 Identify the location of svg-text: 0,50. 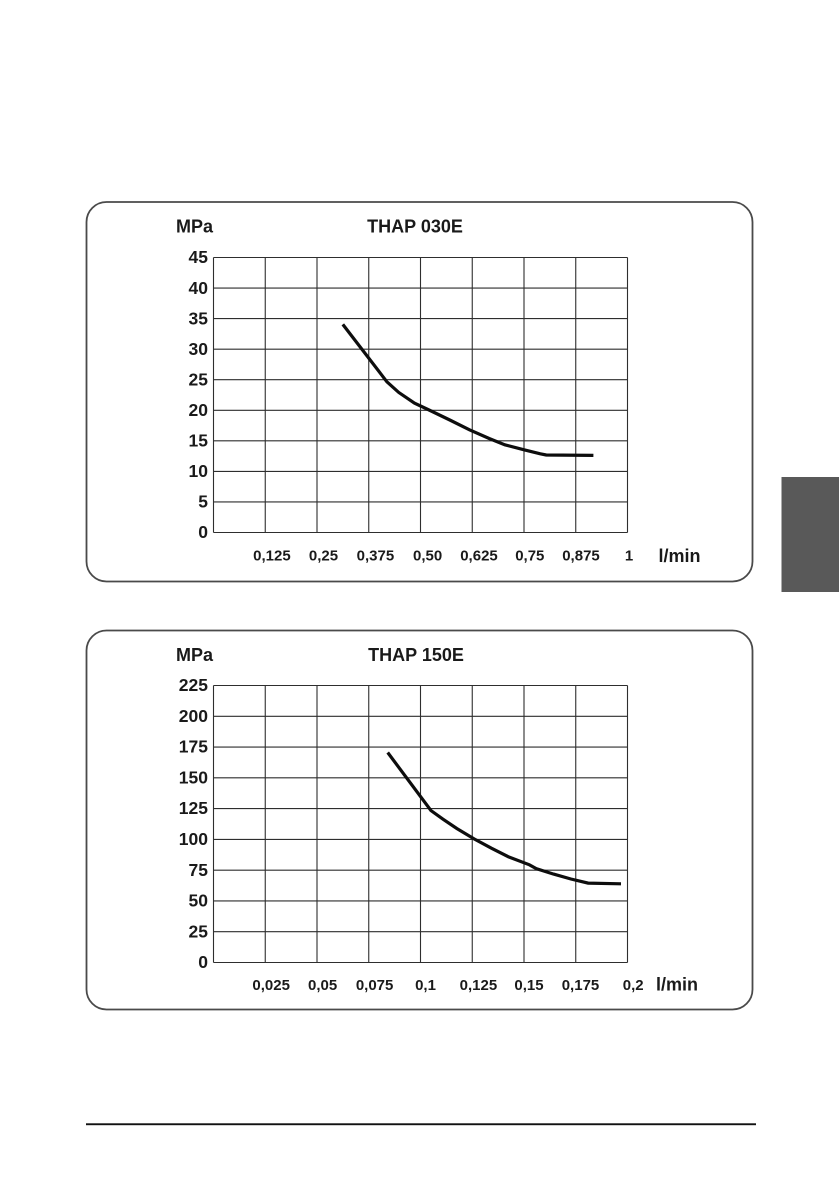
(427, 556).